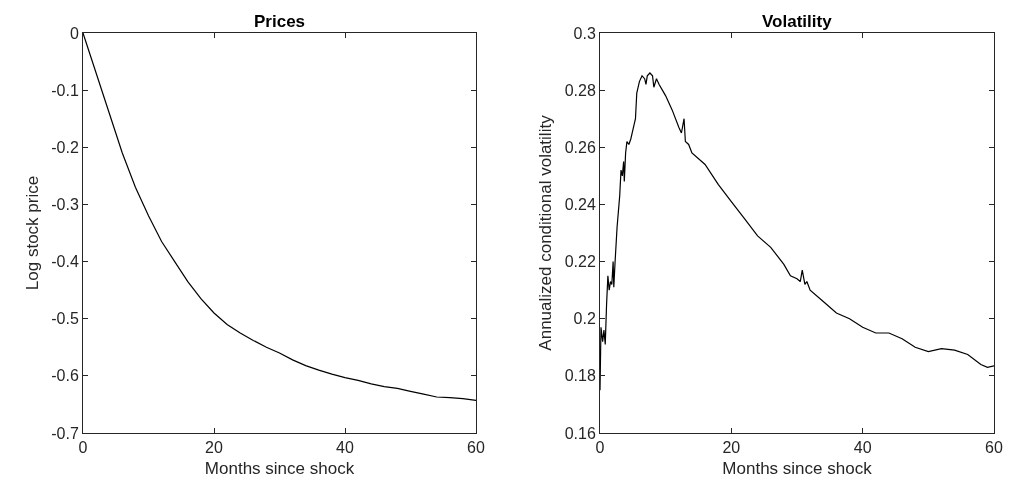 The height and width of the screenshot is (502, 1009). What do you see at coordinates (580, 376) in the screenshot?
I see `y-tick-label: 0.18` at bounding box center [580, 376].